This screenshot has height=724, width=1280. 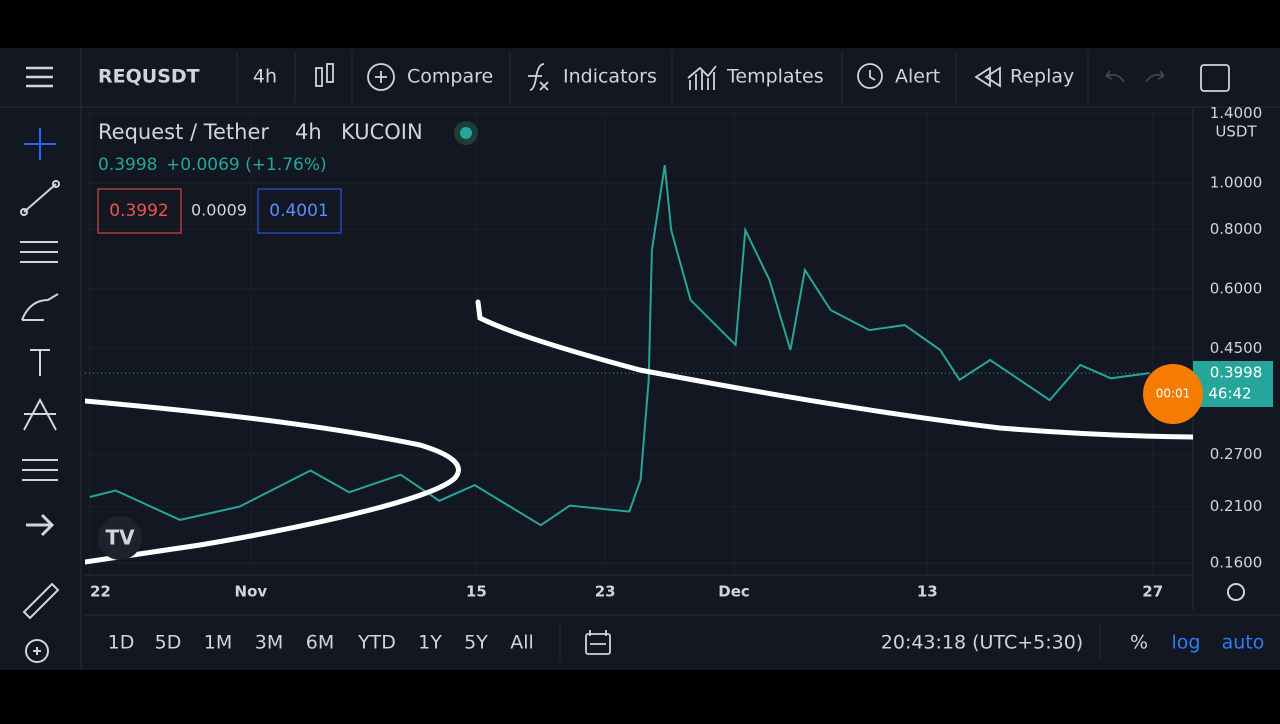 What do you see at coordinates (1236, 113) in the screenshot?
I see `y-tick-label: 1.4000` at bounding box center [1236, 113].